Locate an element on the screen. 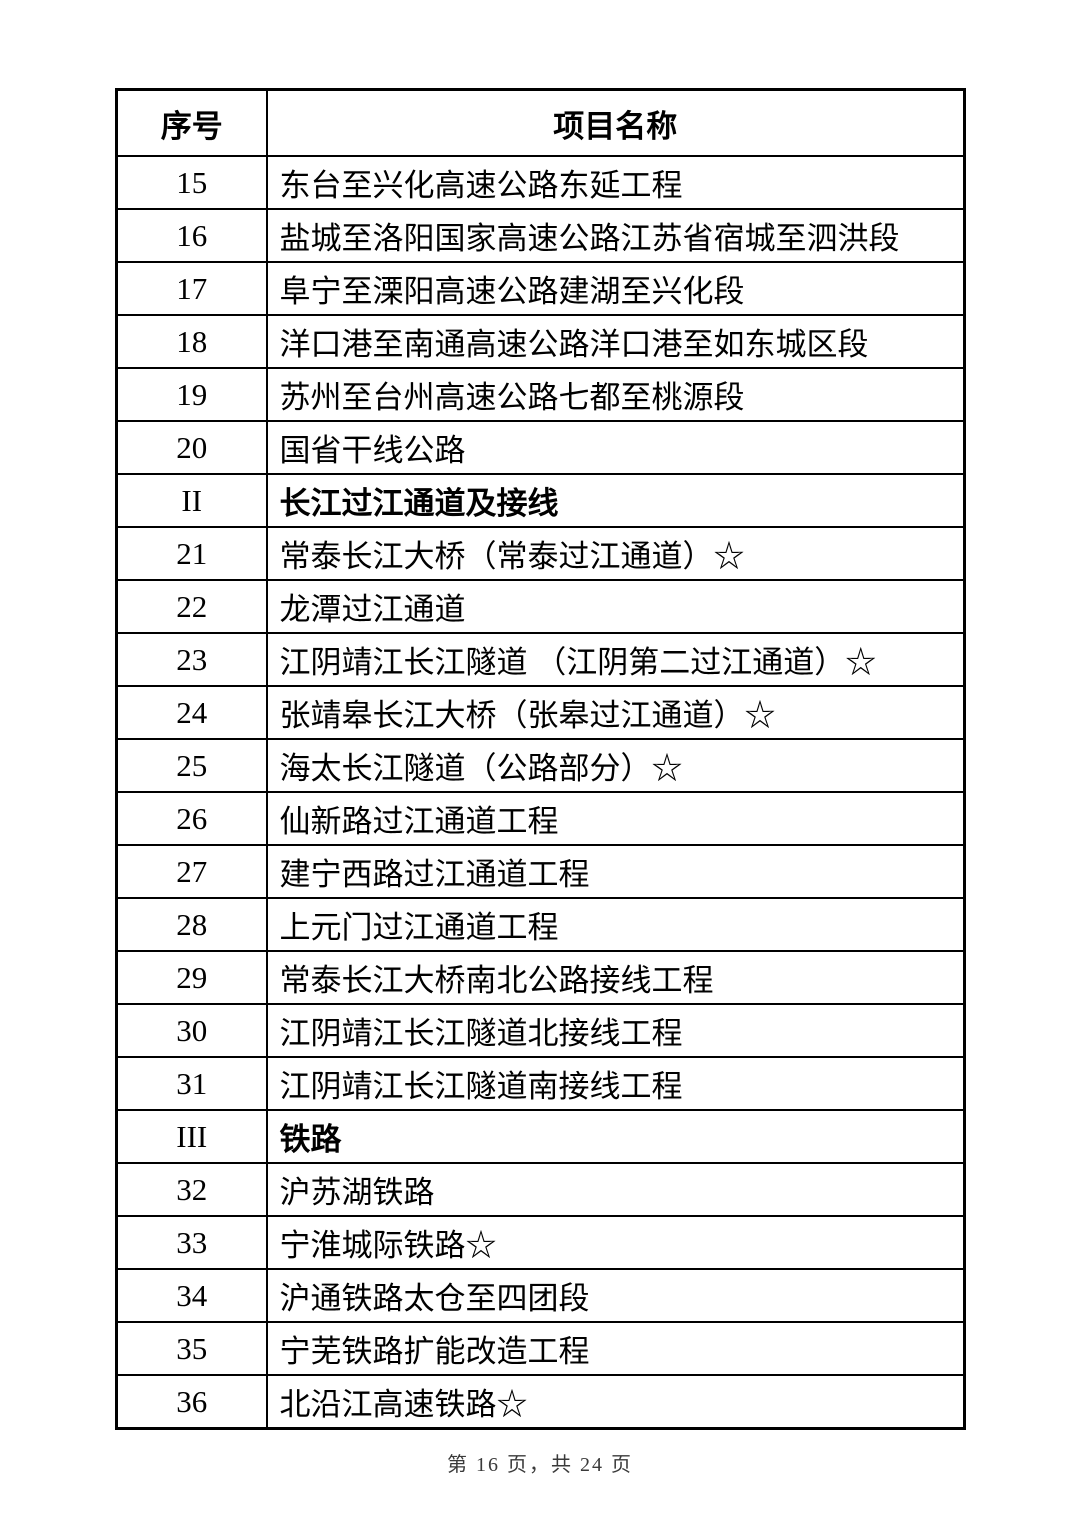  project-name: 宁淮城际铁路☆ is located at coordinates (615, 1242).